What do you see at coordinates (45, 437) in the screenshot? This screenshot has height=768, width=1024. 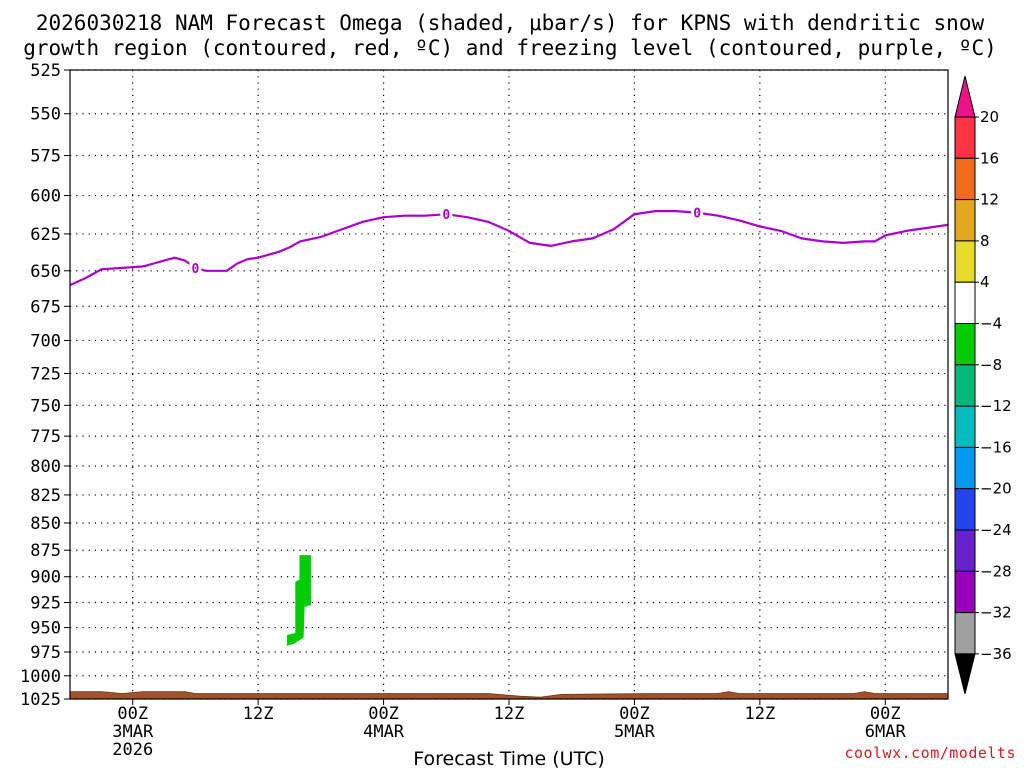 I see `y-tick-label: 775` at bounding box center [45, 437].